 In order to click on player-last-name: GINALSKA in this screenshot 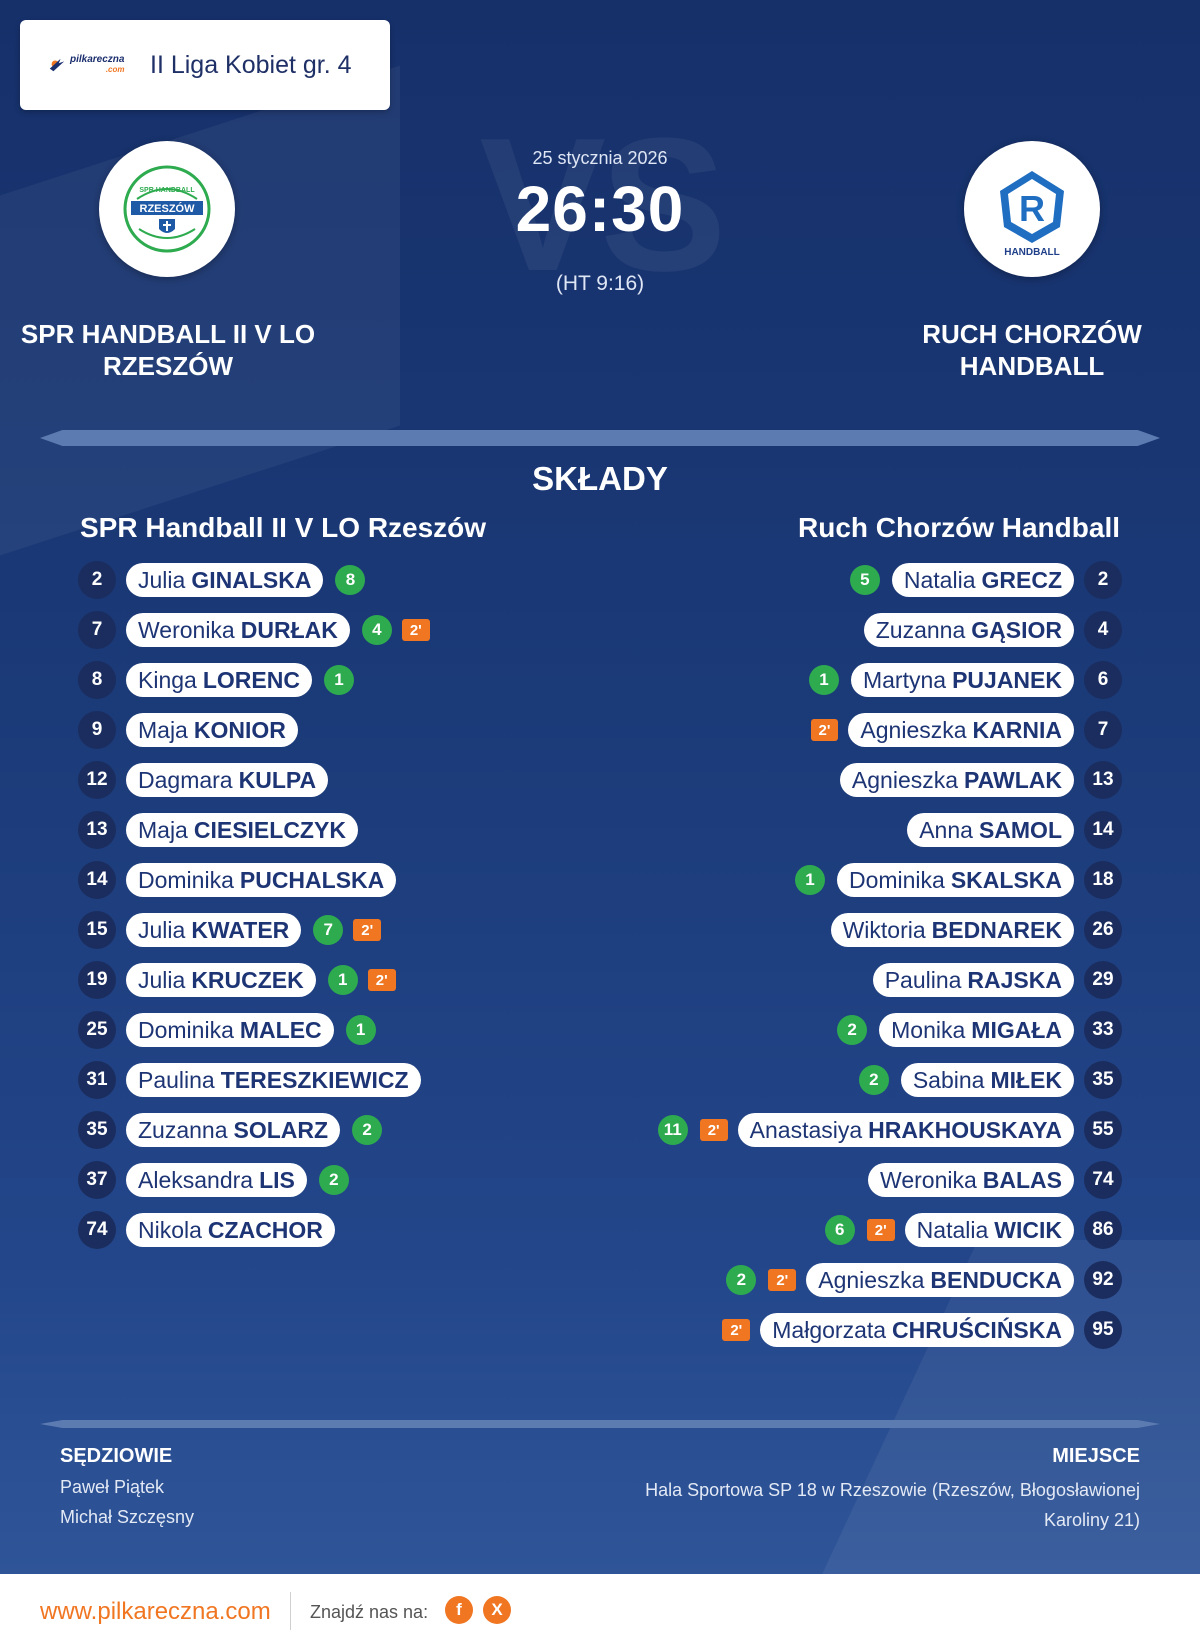, I will do `click(251, 579)`.